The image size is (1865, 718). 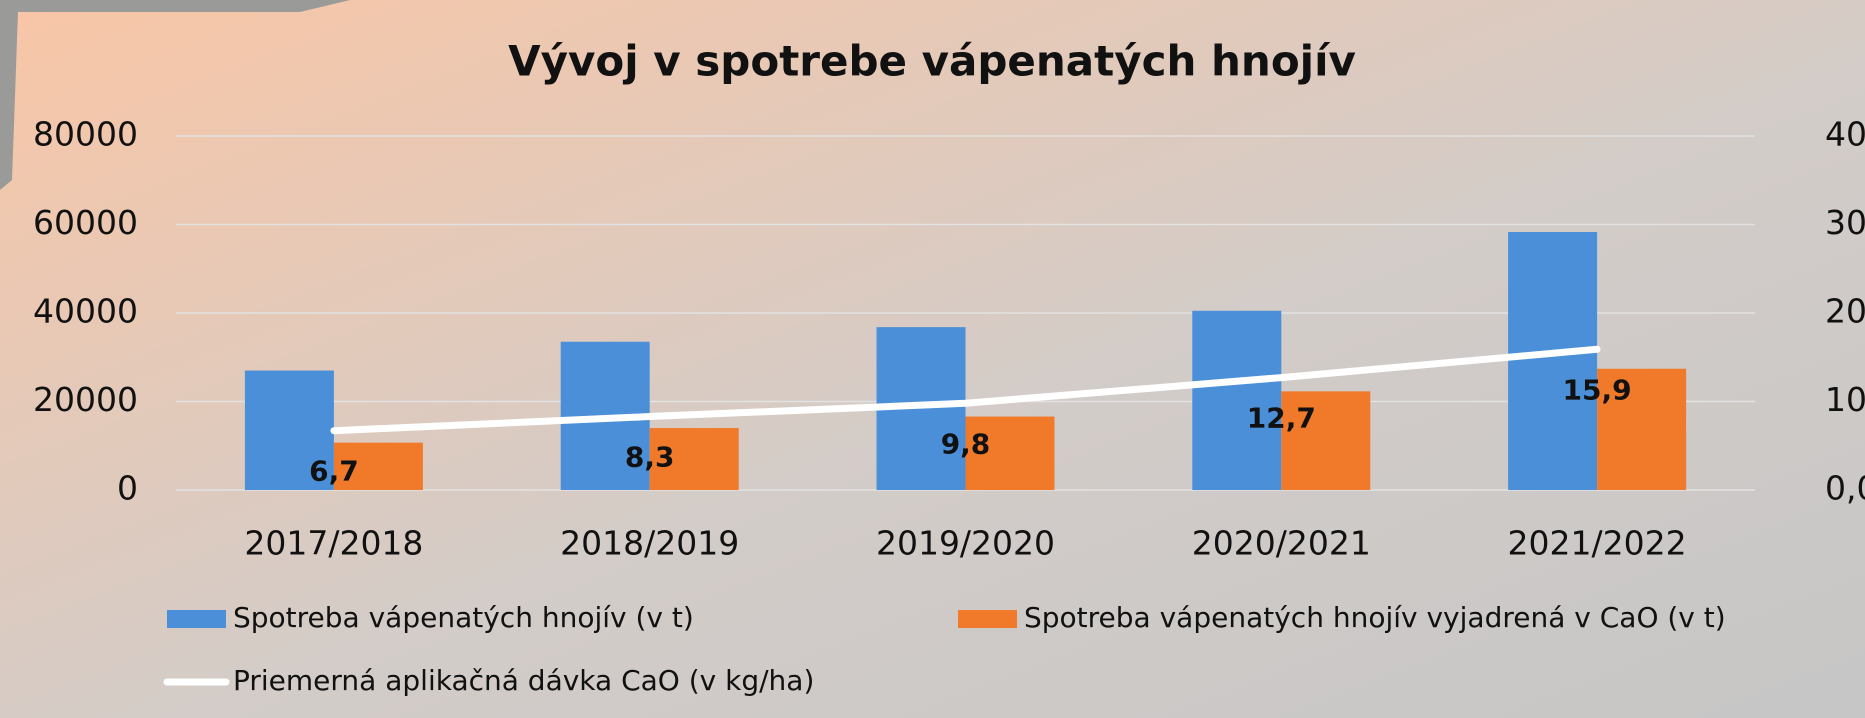 I want to click on x-tick-label: 2021/2022, so click(x=1597, y=543).